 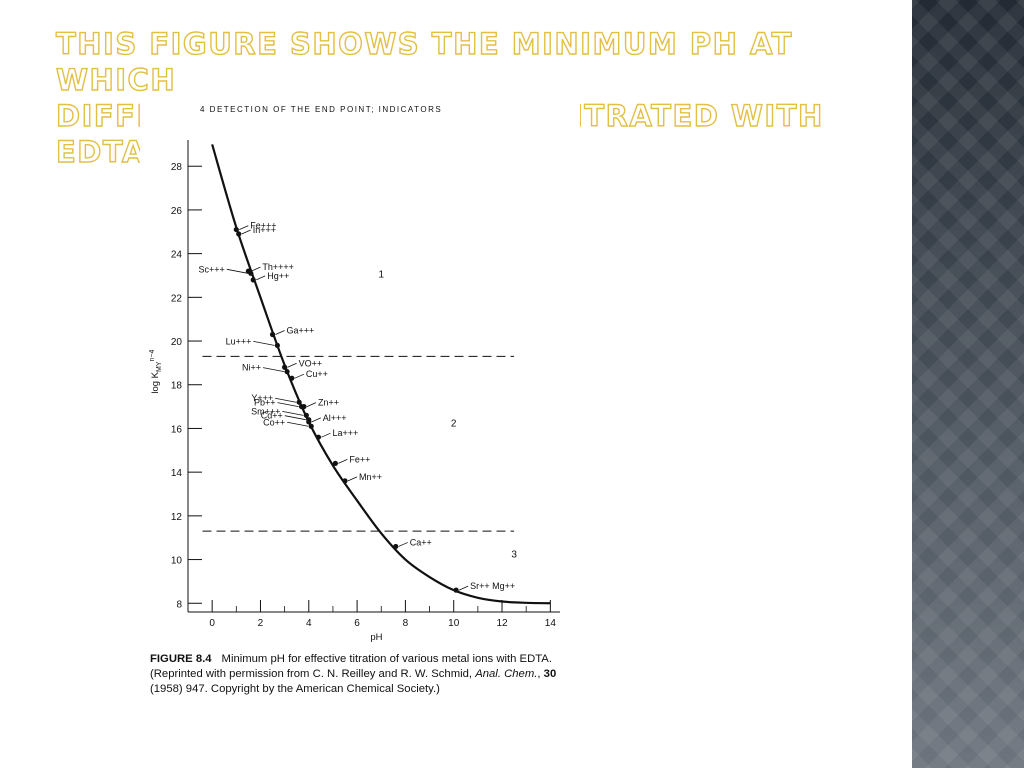 What do you see at coordinates (321, 109) in the screenshot?
I see `cropped-page-header: 4 DETECTION OF THE END POINT; INDICATORS` at bounding box center [321, 109].